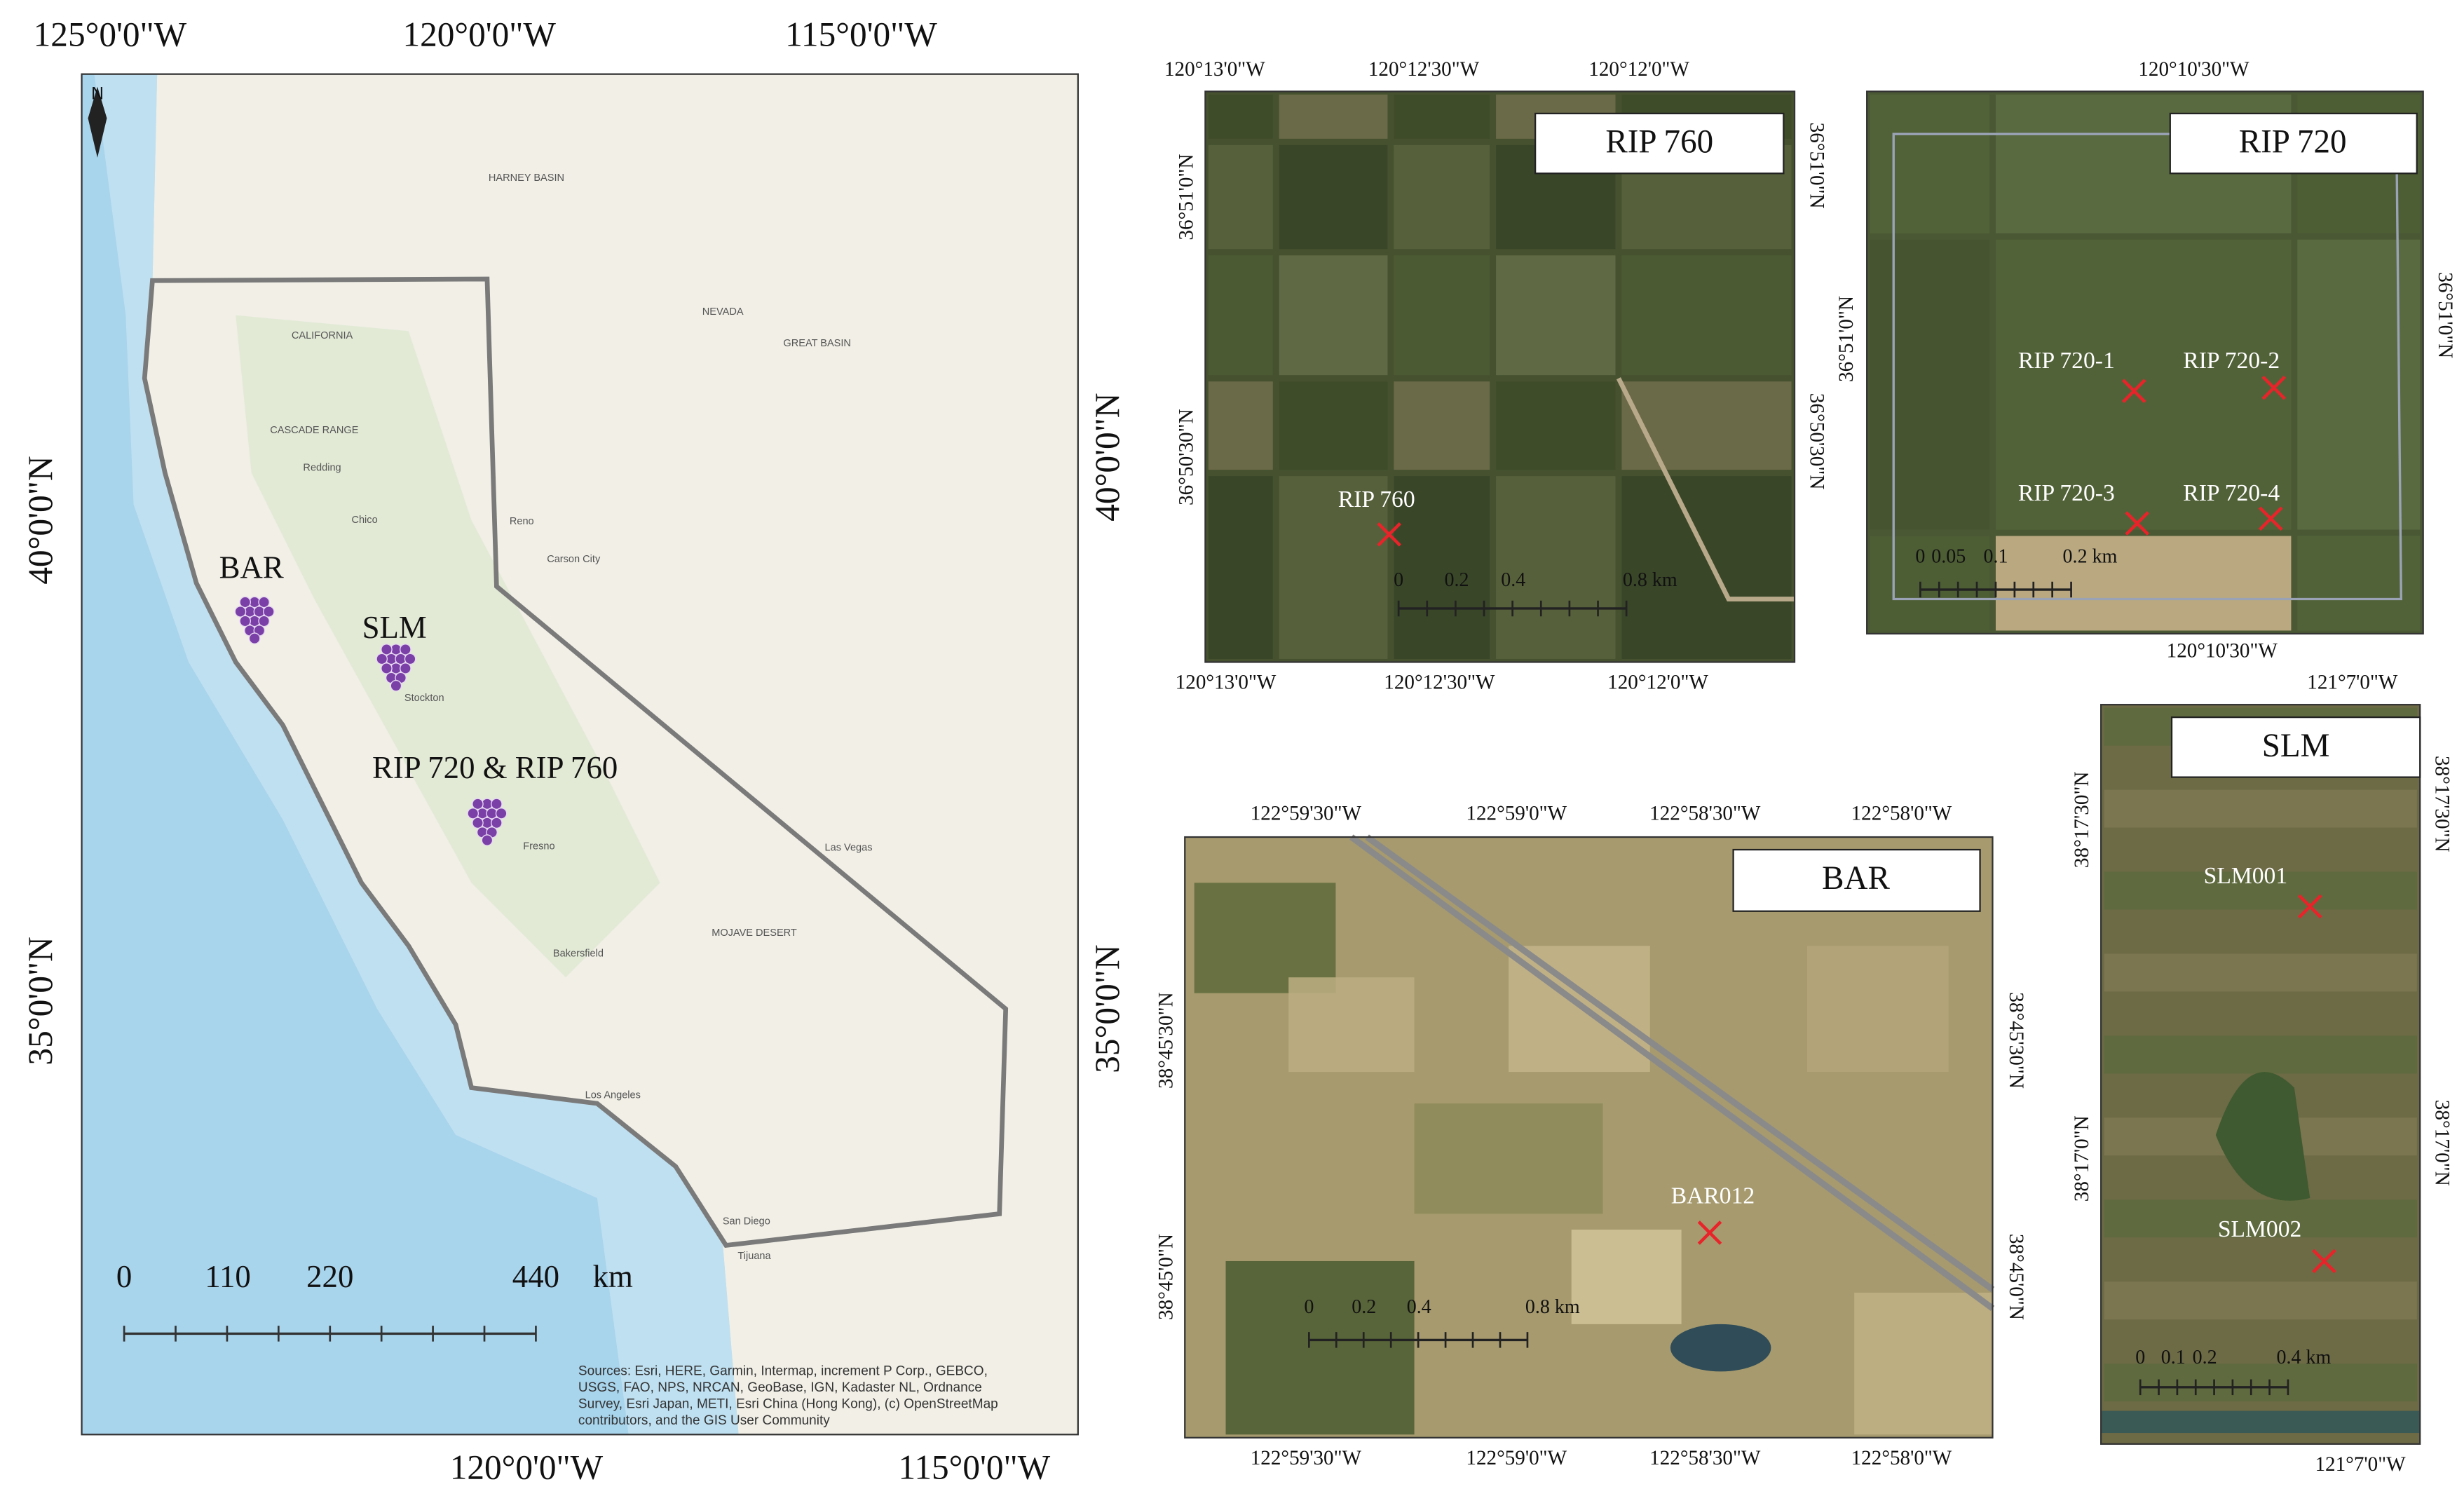 Image resolution: width=2464 pixels, height=1496 pixels. Describe the element at coordinates (111, 34) in the screenshot. I see `longitude-label: 125°0'0"W` at that location.